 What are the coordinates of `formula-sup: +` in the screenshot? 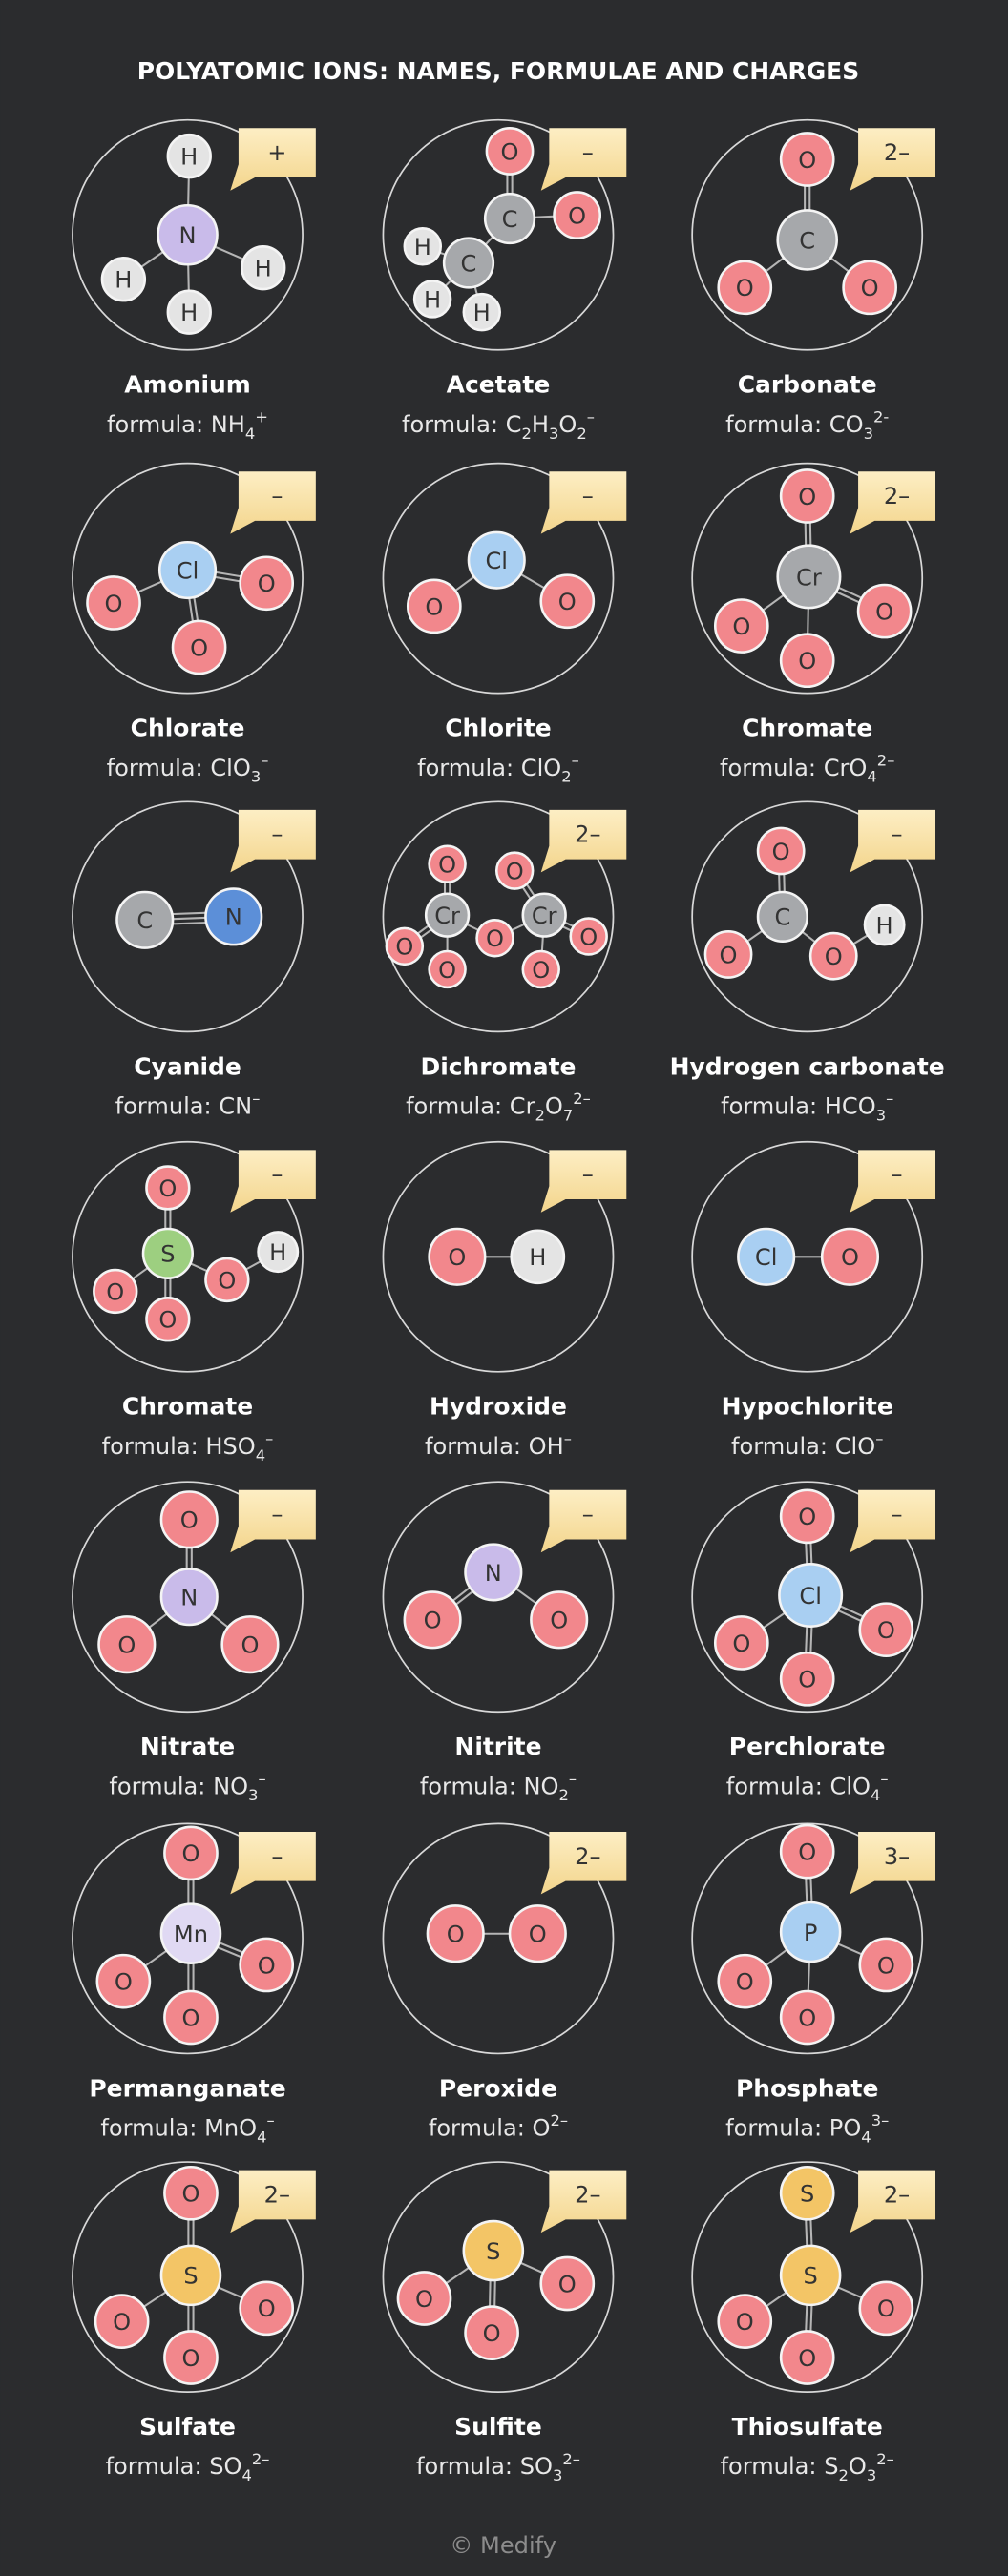 It's located at (261, 417).